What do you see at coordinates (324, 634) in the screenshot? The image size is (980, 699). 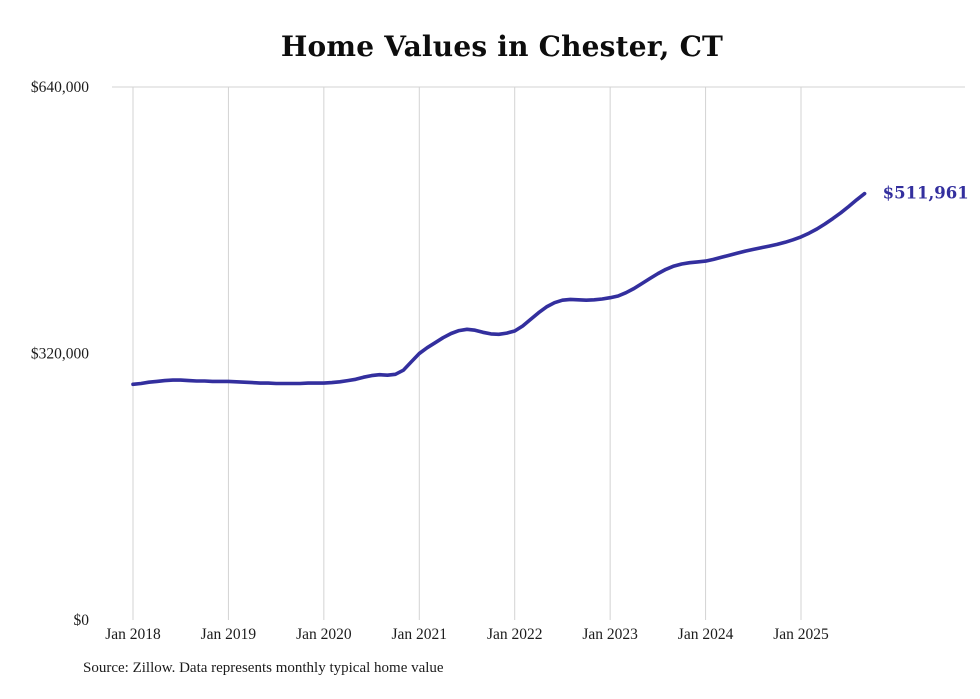 I see `x-tick-label: Jan 2020` at bounding box center [324, 634].